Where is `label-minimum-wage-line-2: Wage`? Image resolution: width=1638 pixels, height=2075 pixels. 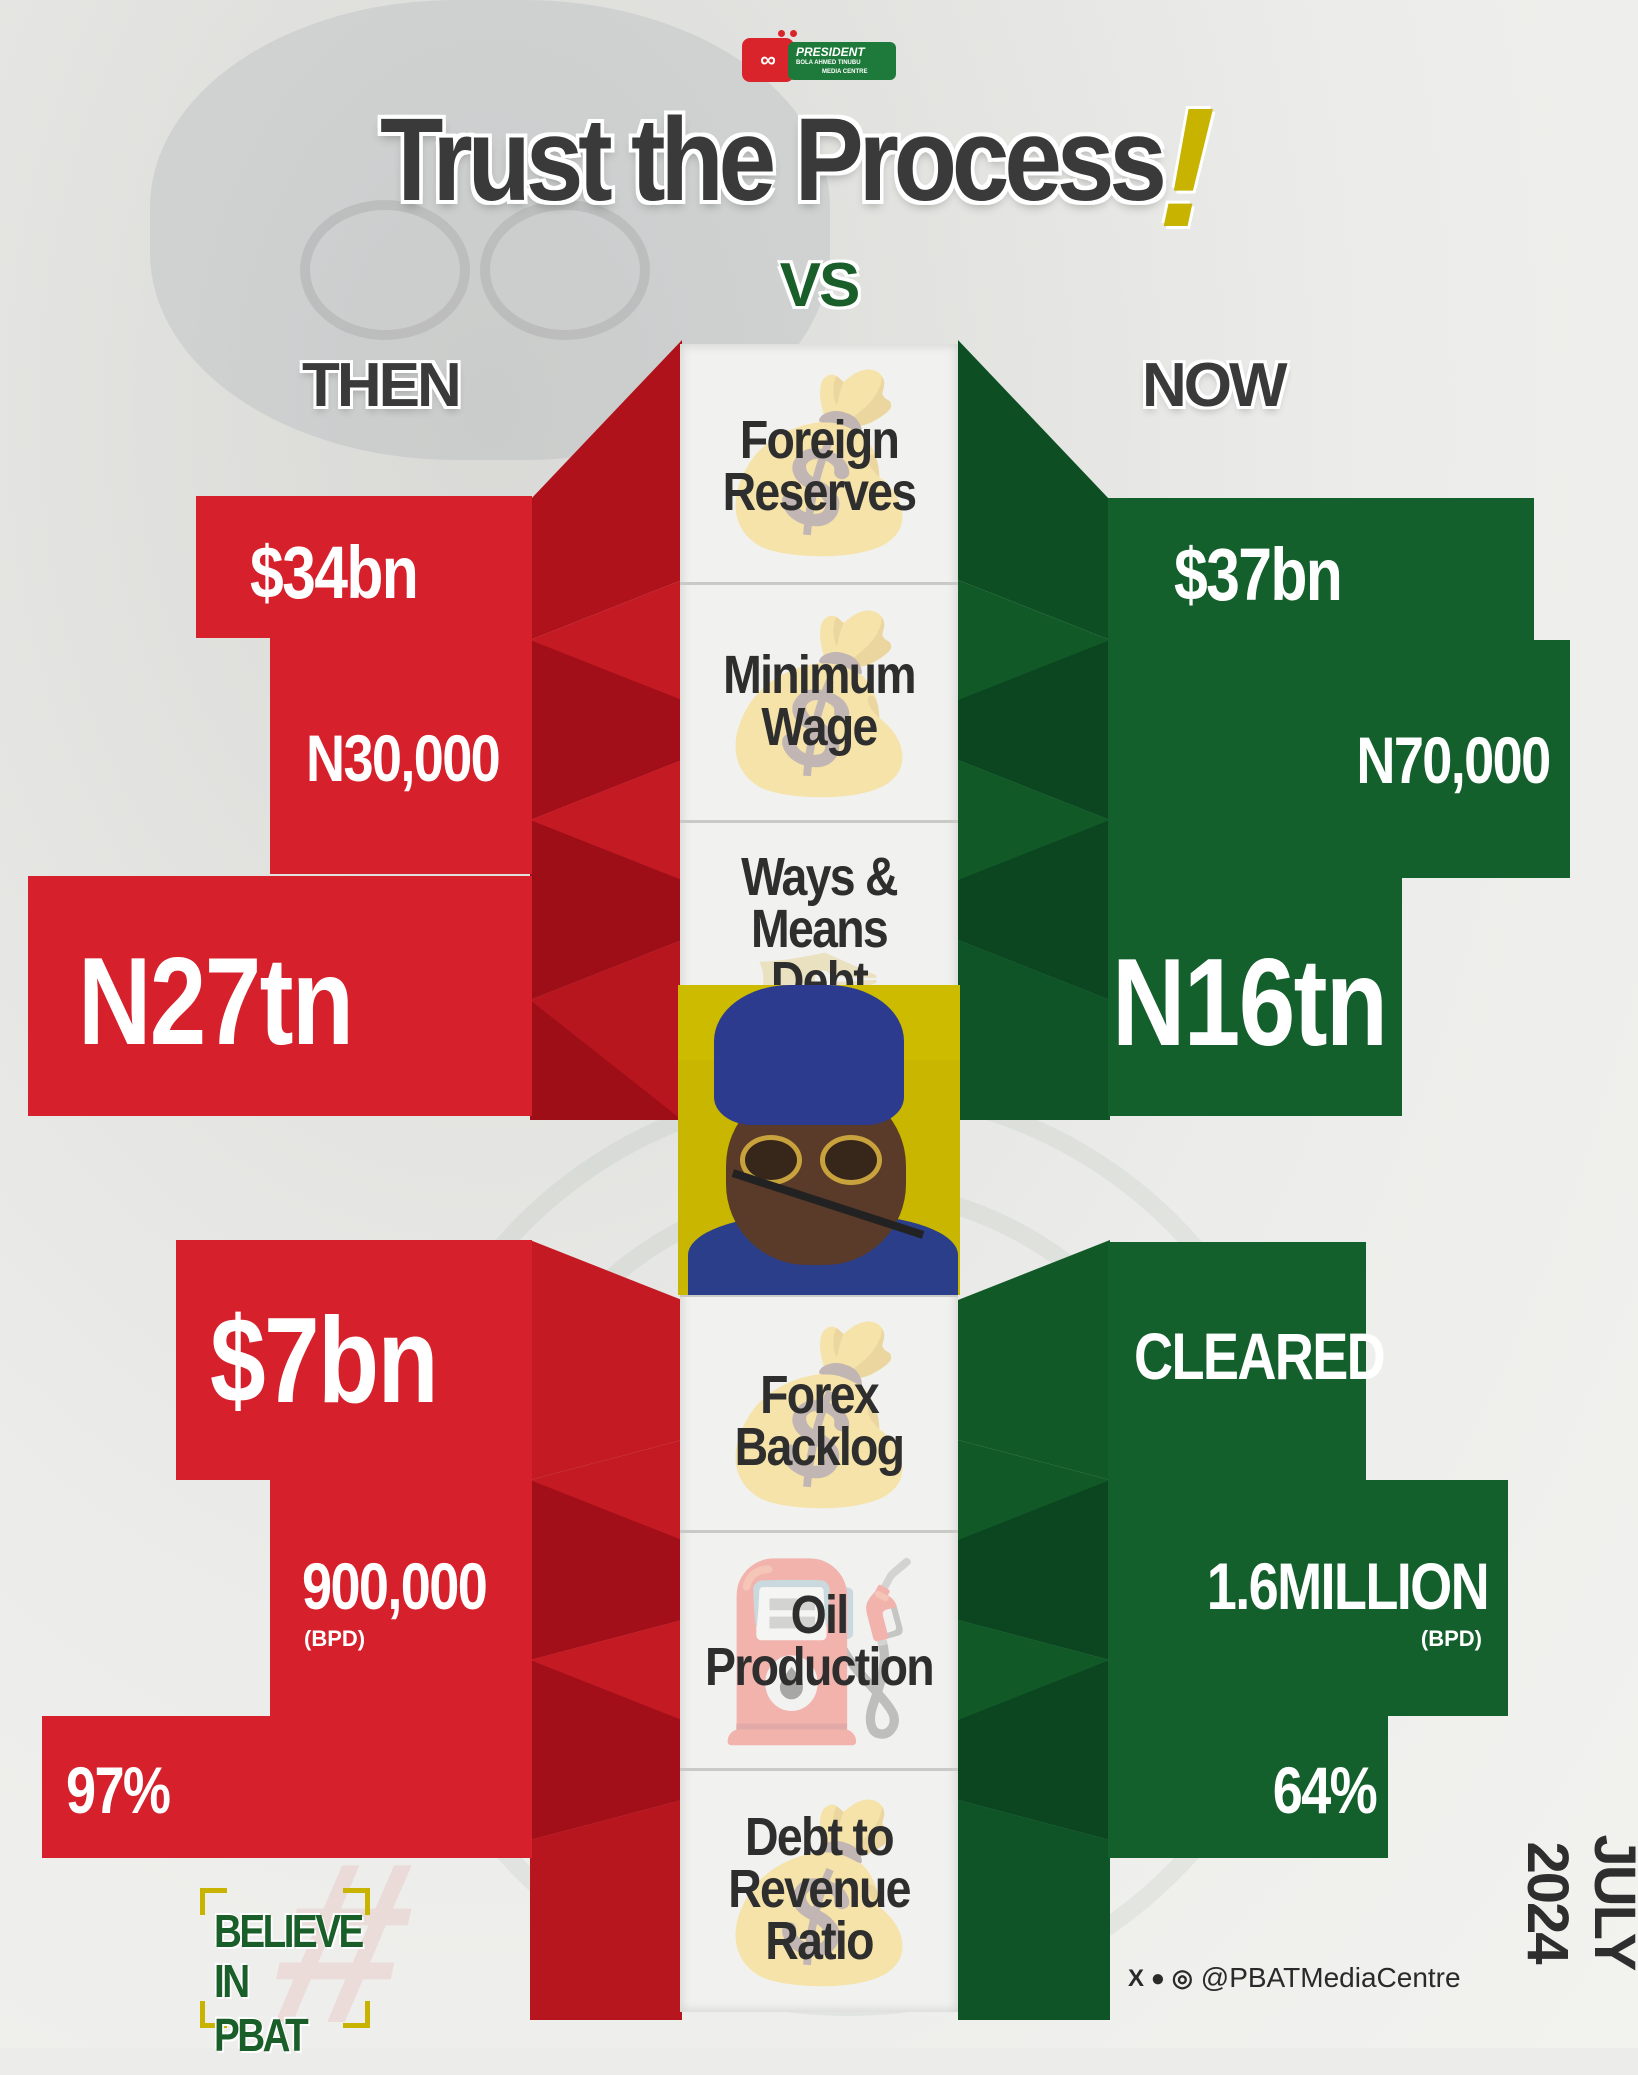 label-minimum-wage-line-2: Wage is located at coordinates (819, 727).